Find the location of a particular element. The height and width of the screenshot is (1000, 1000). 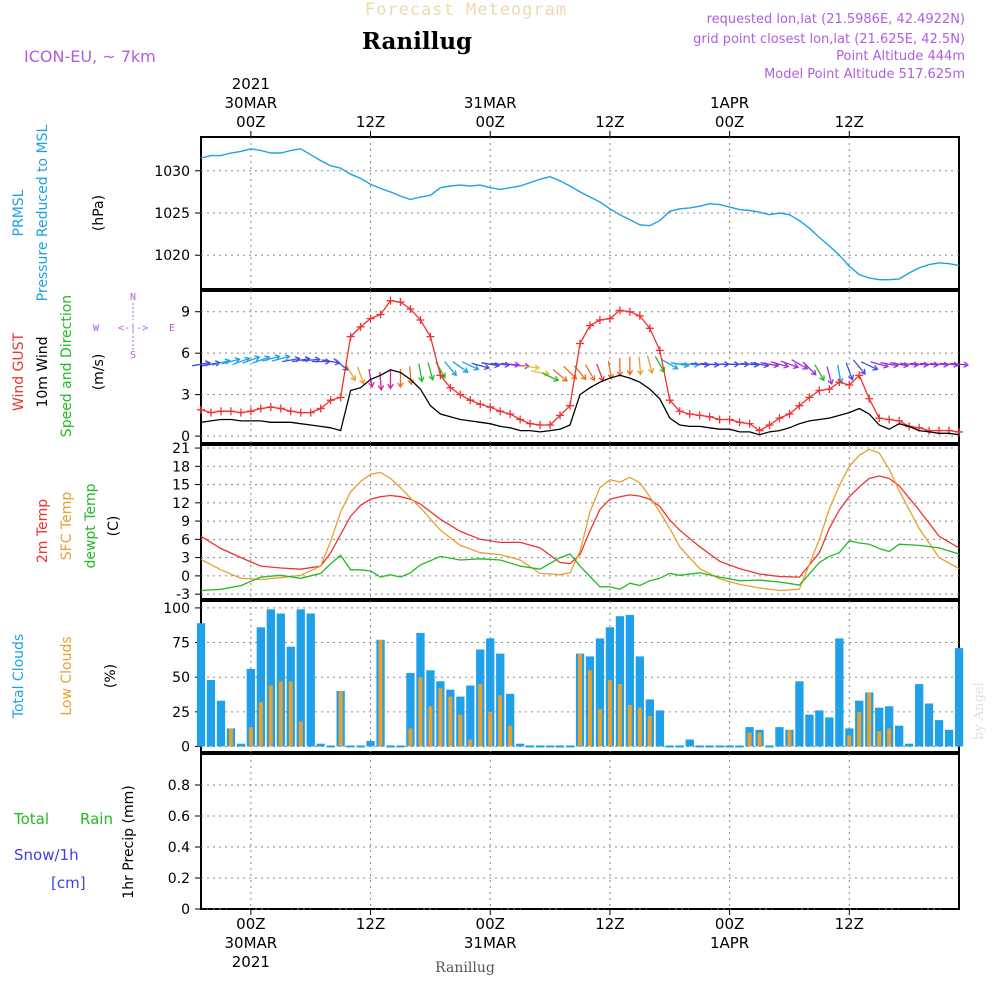

snow-label: Snow/1h is located at coordinates (46, 855).